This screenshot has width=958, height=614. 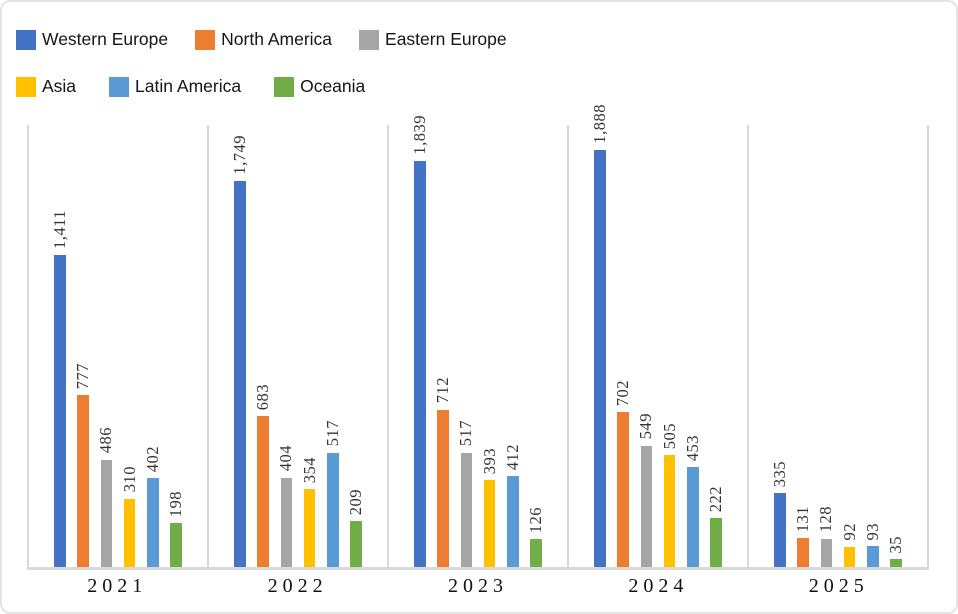 I want to click on bar-value-label: 92, so click(x=849, y=532).